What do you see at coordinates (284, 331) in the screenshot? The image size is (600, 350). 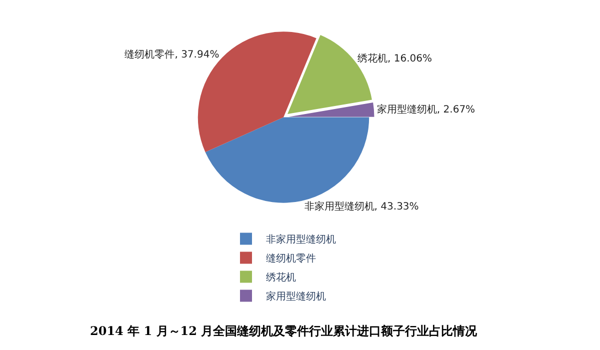 I see `text: 2014 年 1 月～12 月全国缝纫机及零件行业累计进口额子行业占比情况` at bounding box center [284, 331].